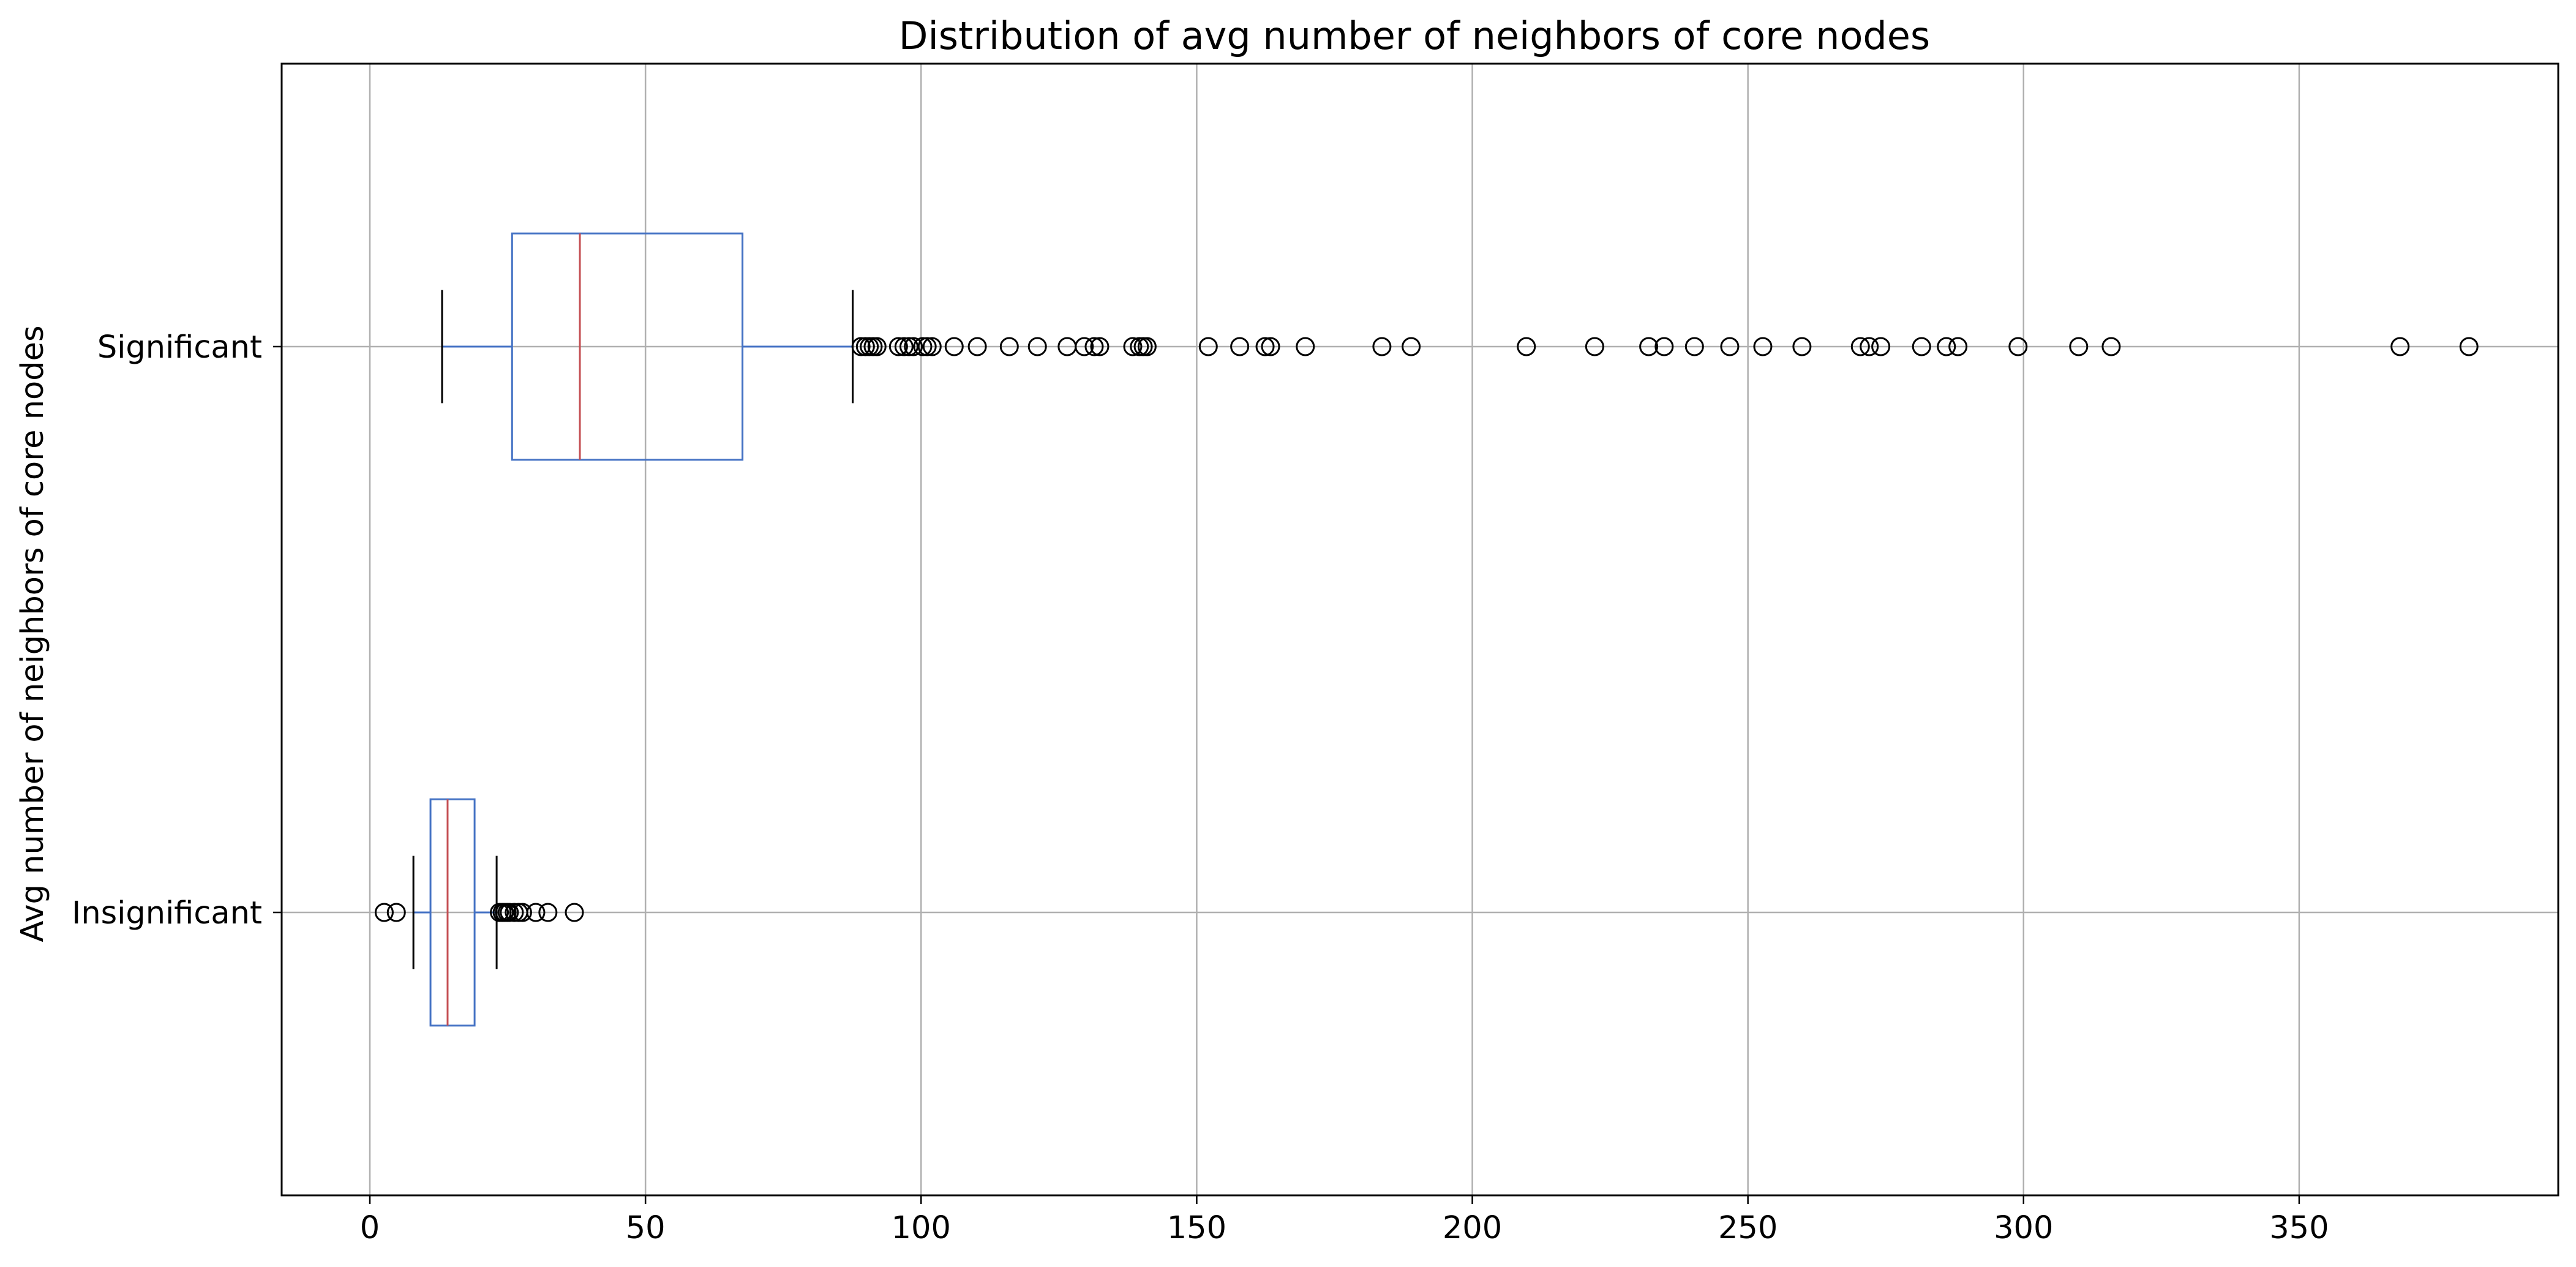 Image resolution: width=2576 pixels, height=1267 pixels. I want to click on x-tick-label: 200, so click(1472, 1228).